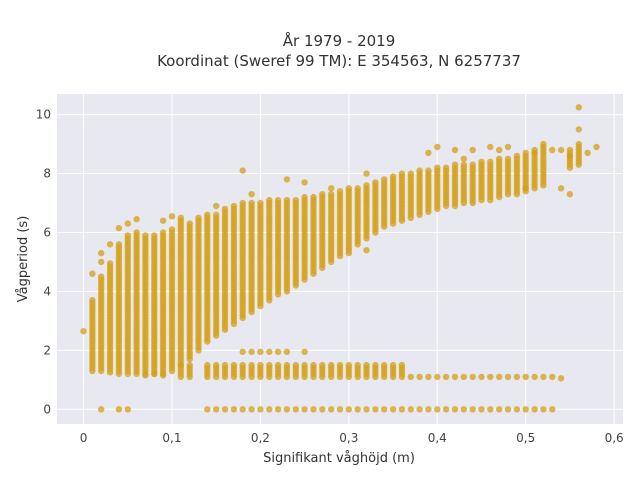  I want to click on chart-title: År 1979 - 2019, so click(339, 40).